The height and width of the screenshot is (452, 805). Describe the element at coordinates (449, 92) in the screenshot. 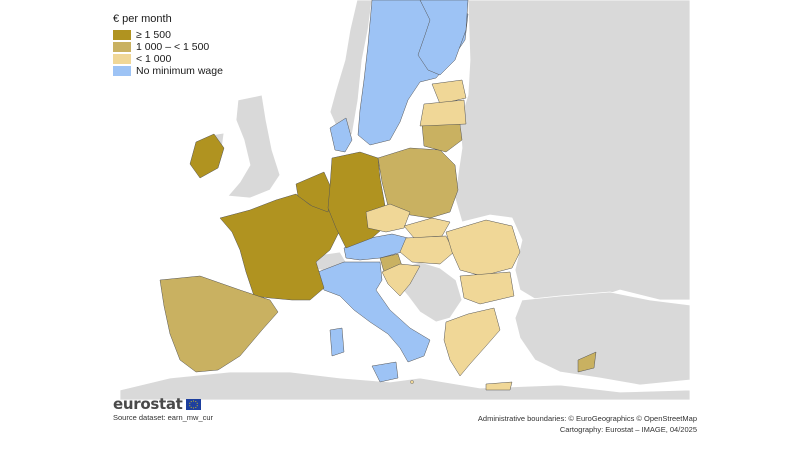

I see `estonia` at that location.